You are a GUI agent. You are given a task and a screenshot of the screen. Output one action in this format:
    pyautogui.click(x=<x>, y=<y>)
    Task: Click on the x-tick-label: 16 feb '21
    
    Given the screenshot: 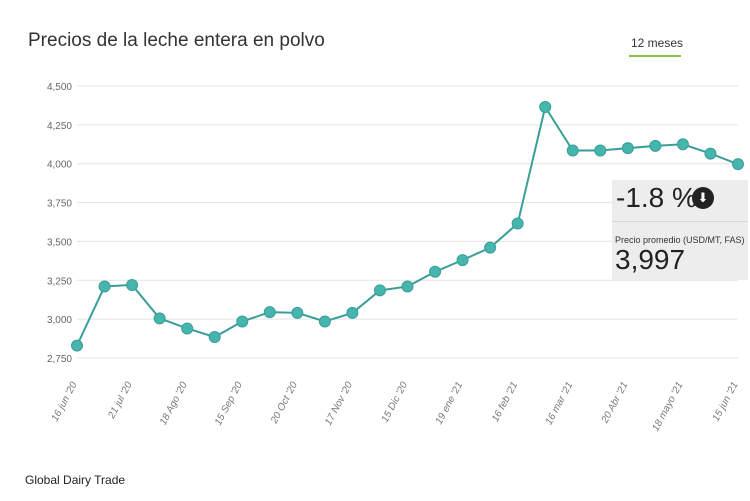 What is the action you would take?
    pyautogui.click(x=505, y=402)
    